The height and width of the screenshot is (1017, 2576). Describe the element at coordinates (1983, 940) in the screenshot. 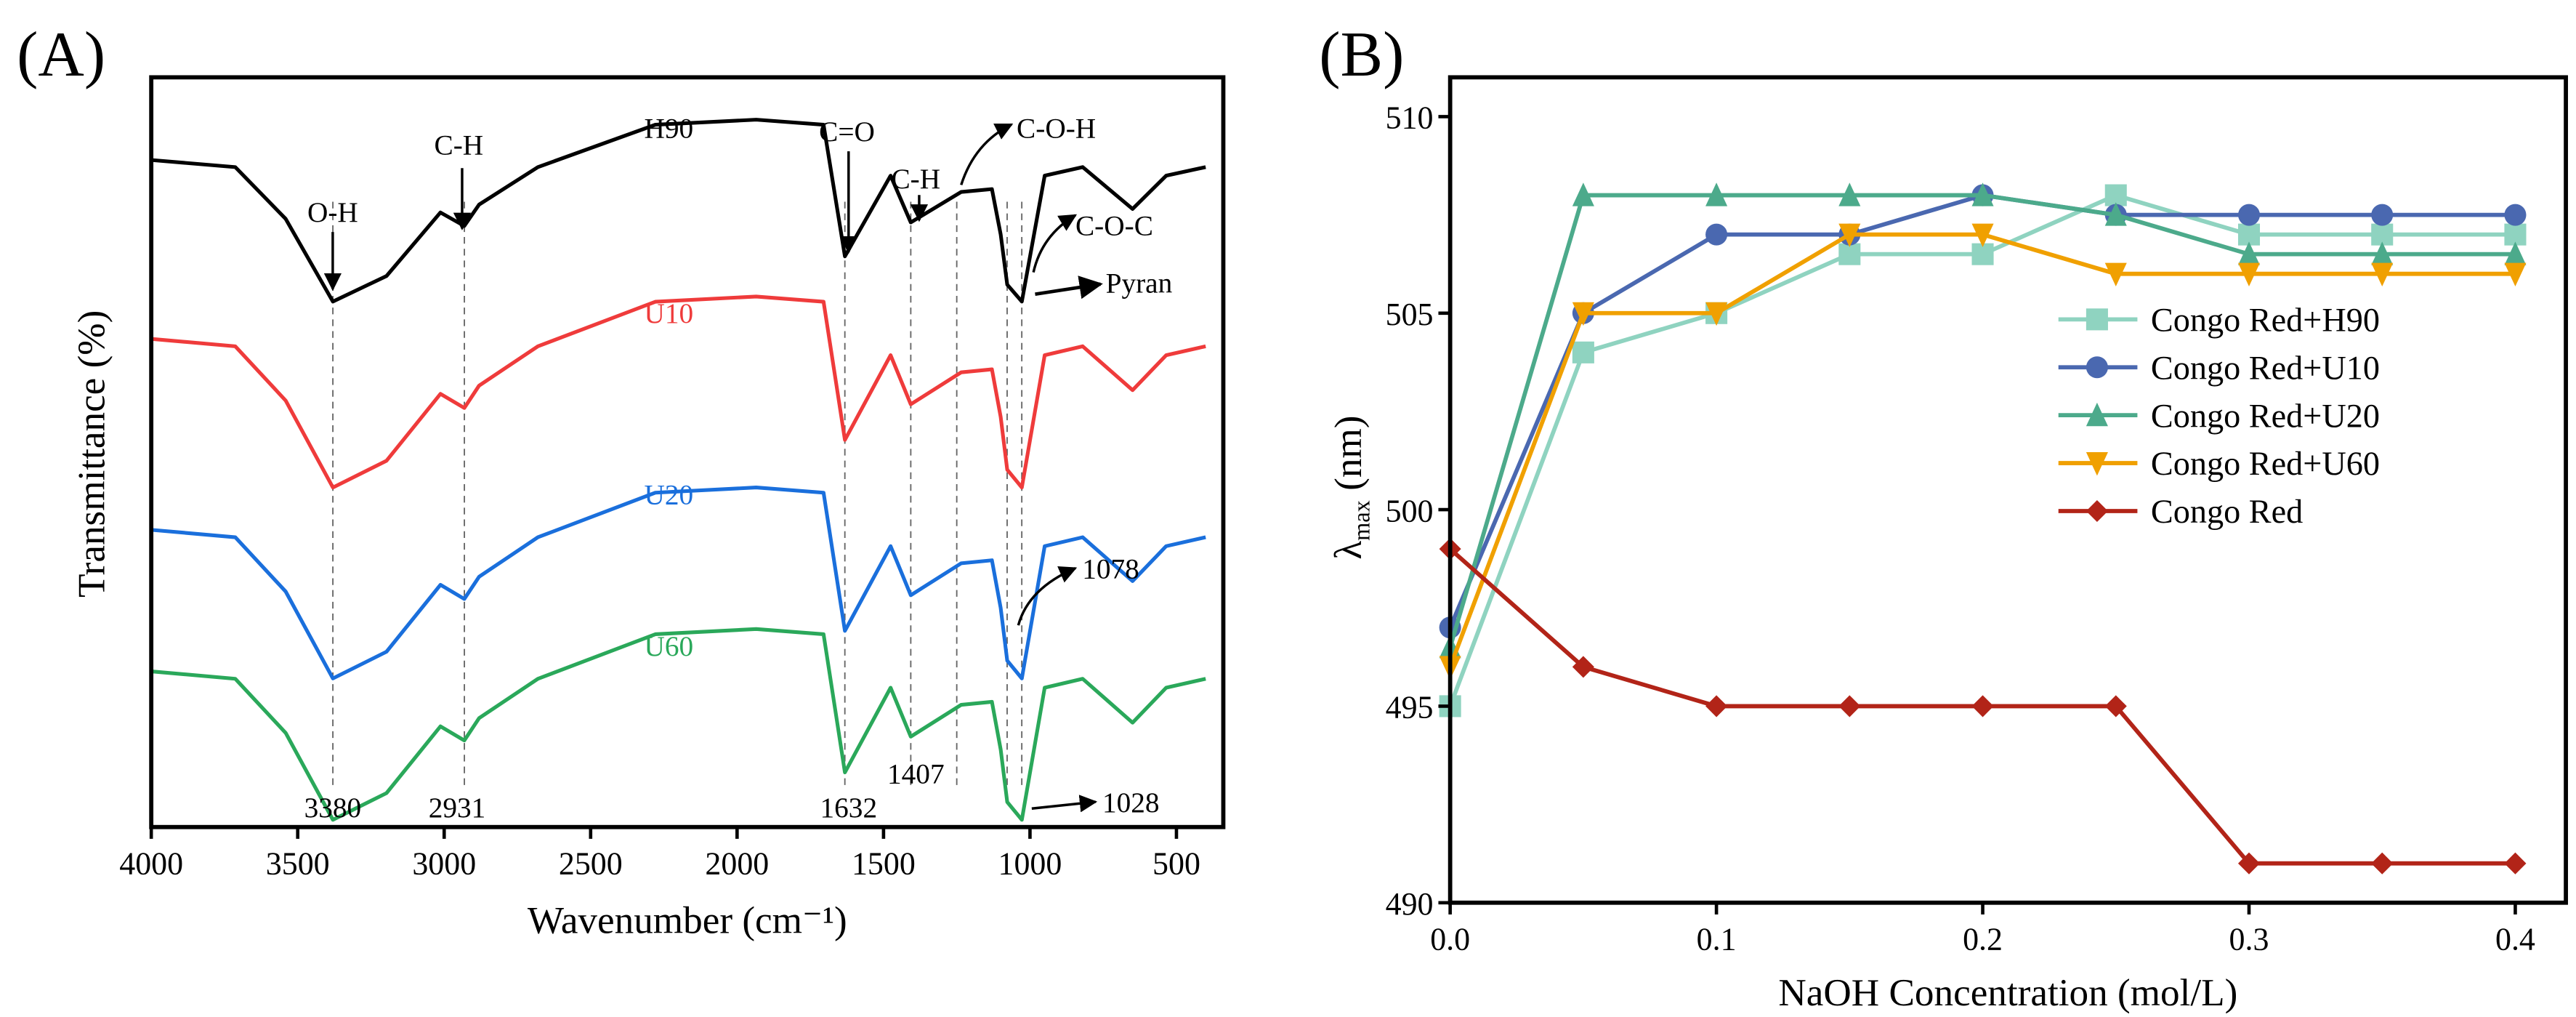

I see `x-tick-label: 0.2` at that location.